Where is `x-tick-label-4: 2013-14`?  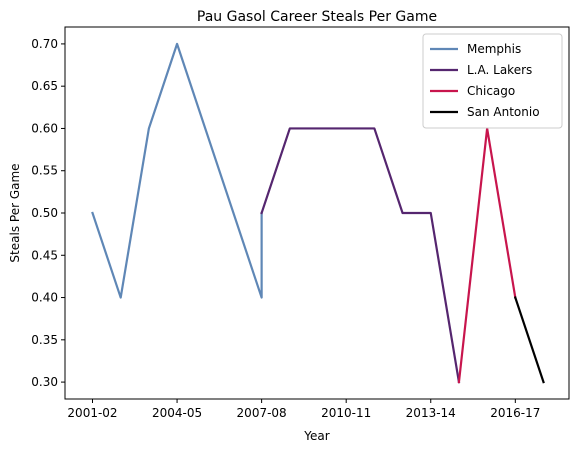 x-tick-label-4: 2013-14 is located at coordinates (431, 413).